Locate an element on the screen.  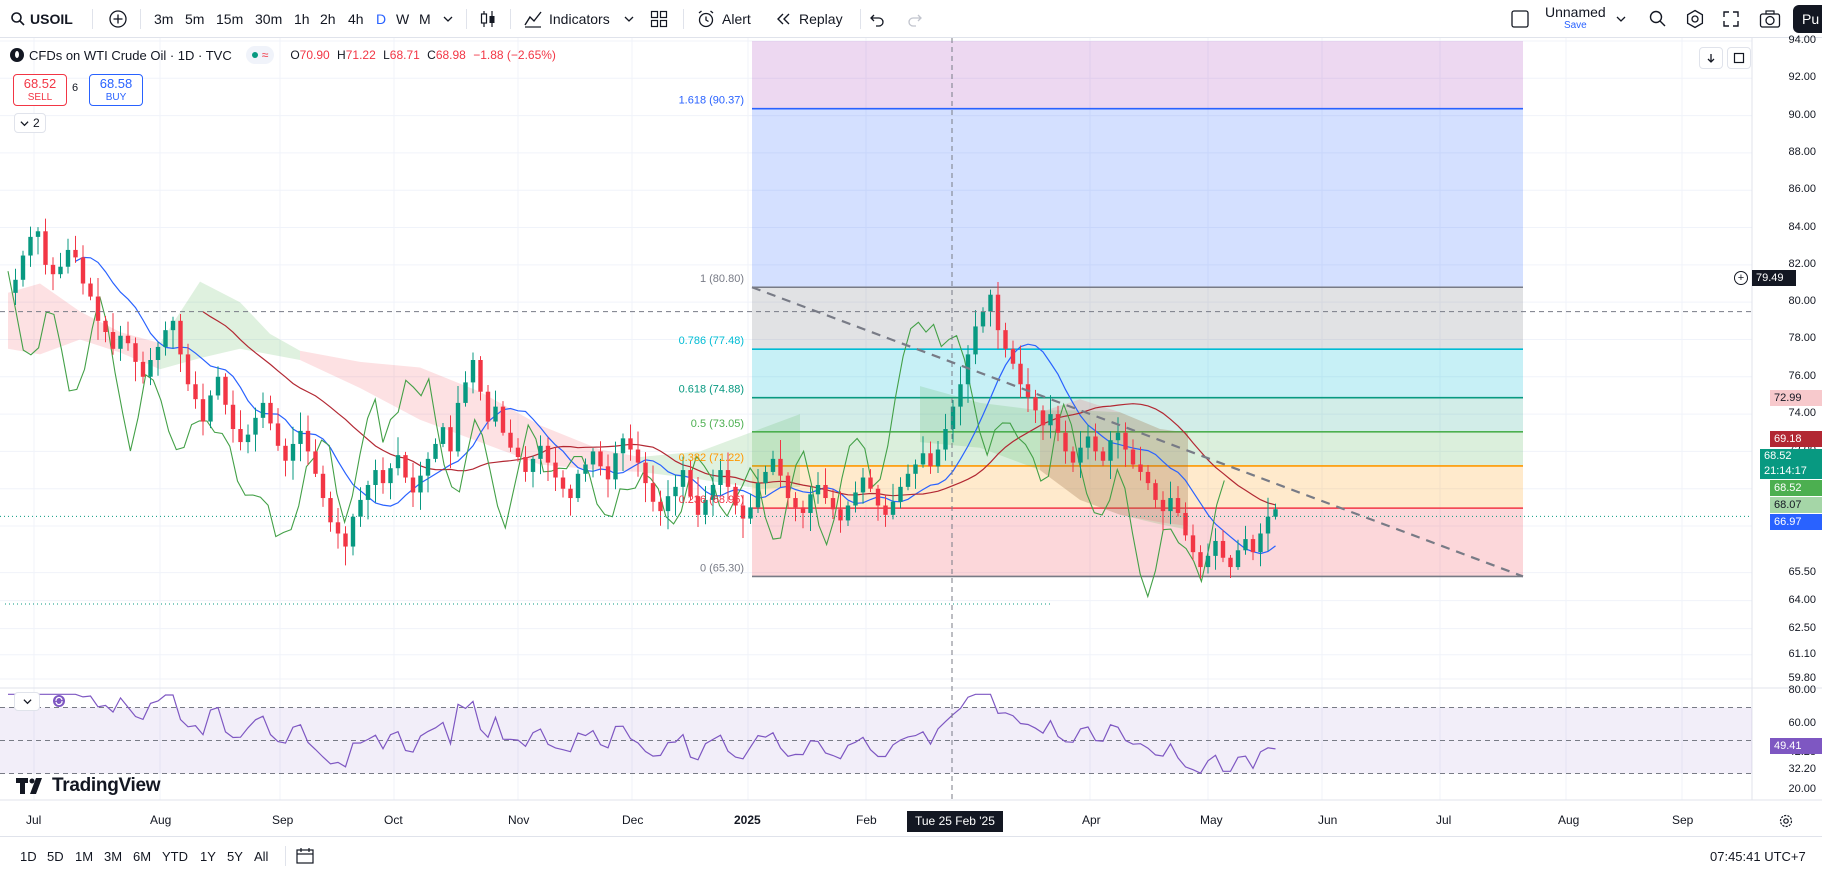
chart-type-button is located at coordinates (488, 19).